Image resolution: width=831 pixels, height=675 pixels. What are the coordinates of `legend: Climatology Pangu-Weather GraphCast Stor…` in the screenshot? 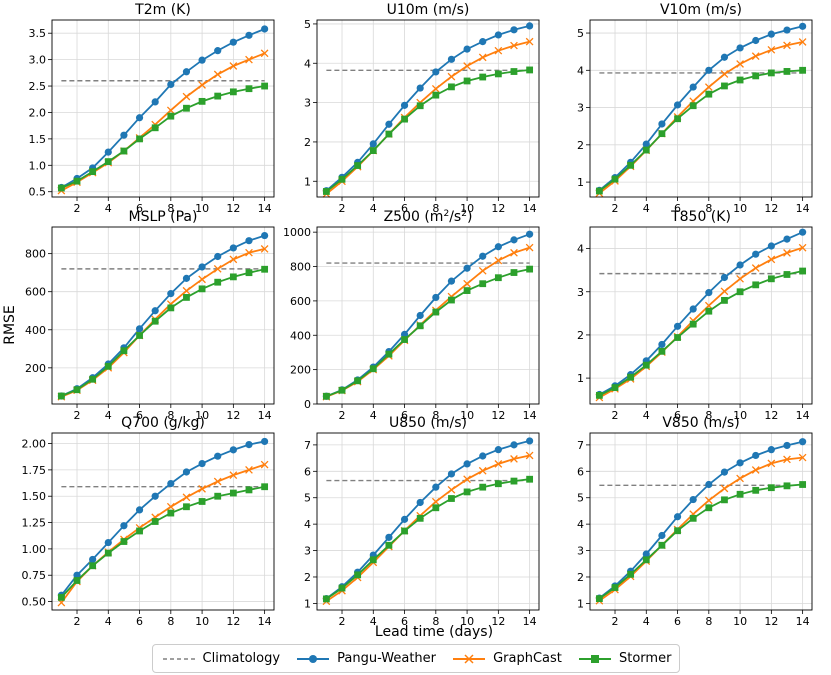 It's located at (416, 658).